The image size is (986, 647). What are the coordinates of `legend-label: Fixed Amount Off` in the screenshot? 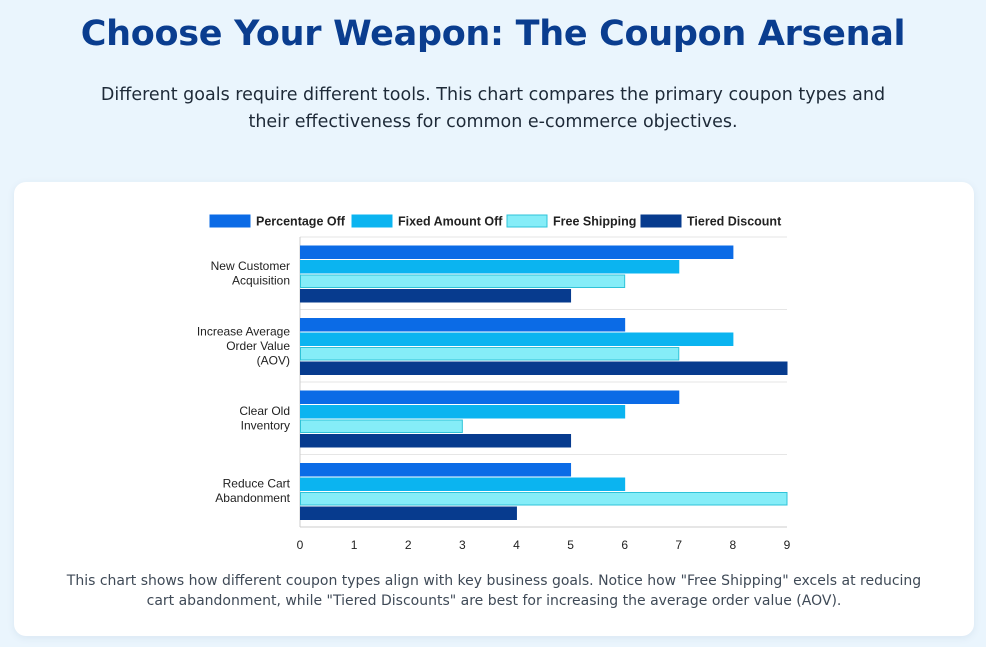 It's located at (450, 222).